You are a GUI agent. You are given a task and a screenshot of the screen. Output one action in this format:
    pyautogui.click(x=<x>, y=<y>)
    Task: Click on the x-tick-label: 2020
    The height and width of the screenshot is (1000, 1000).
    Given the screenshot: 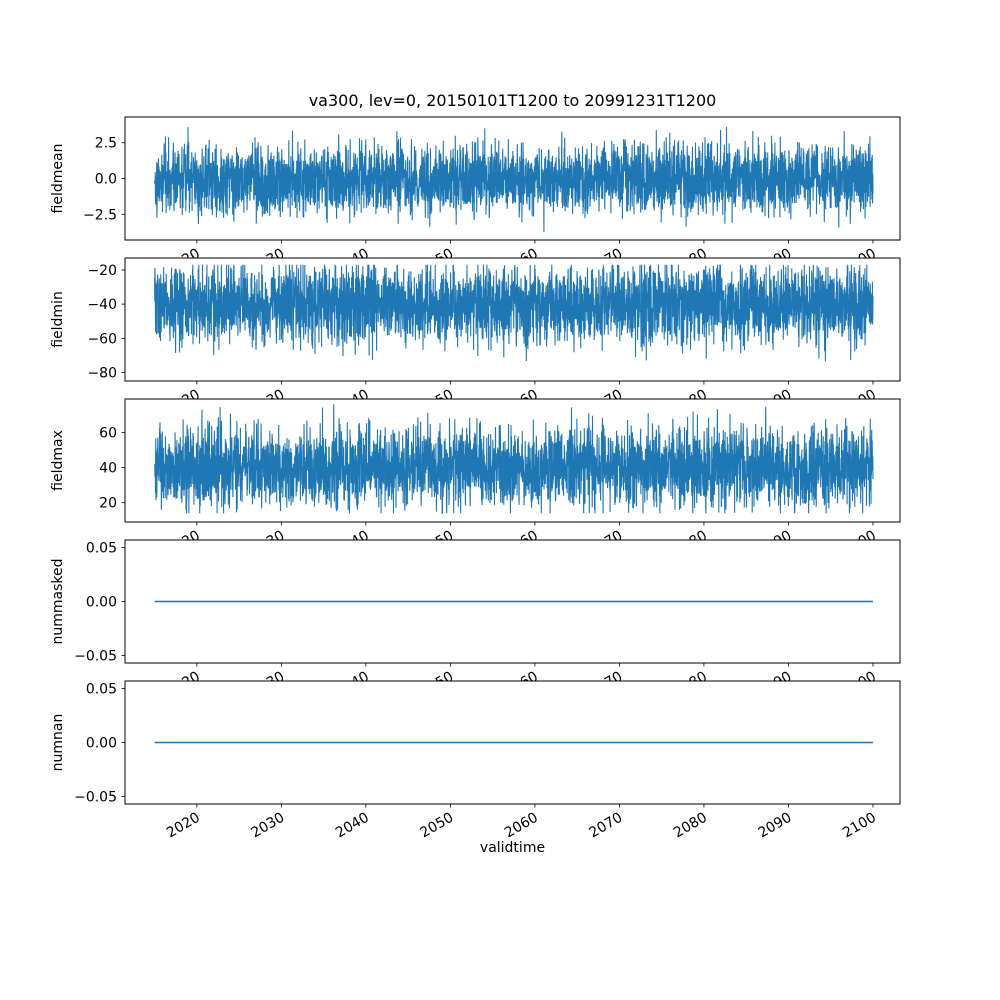 What is the action you would take?
    pyautogui.click(x=183, y=826)
    